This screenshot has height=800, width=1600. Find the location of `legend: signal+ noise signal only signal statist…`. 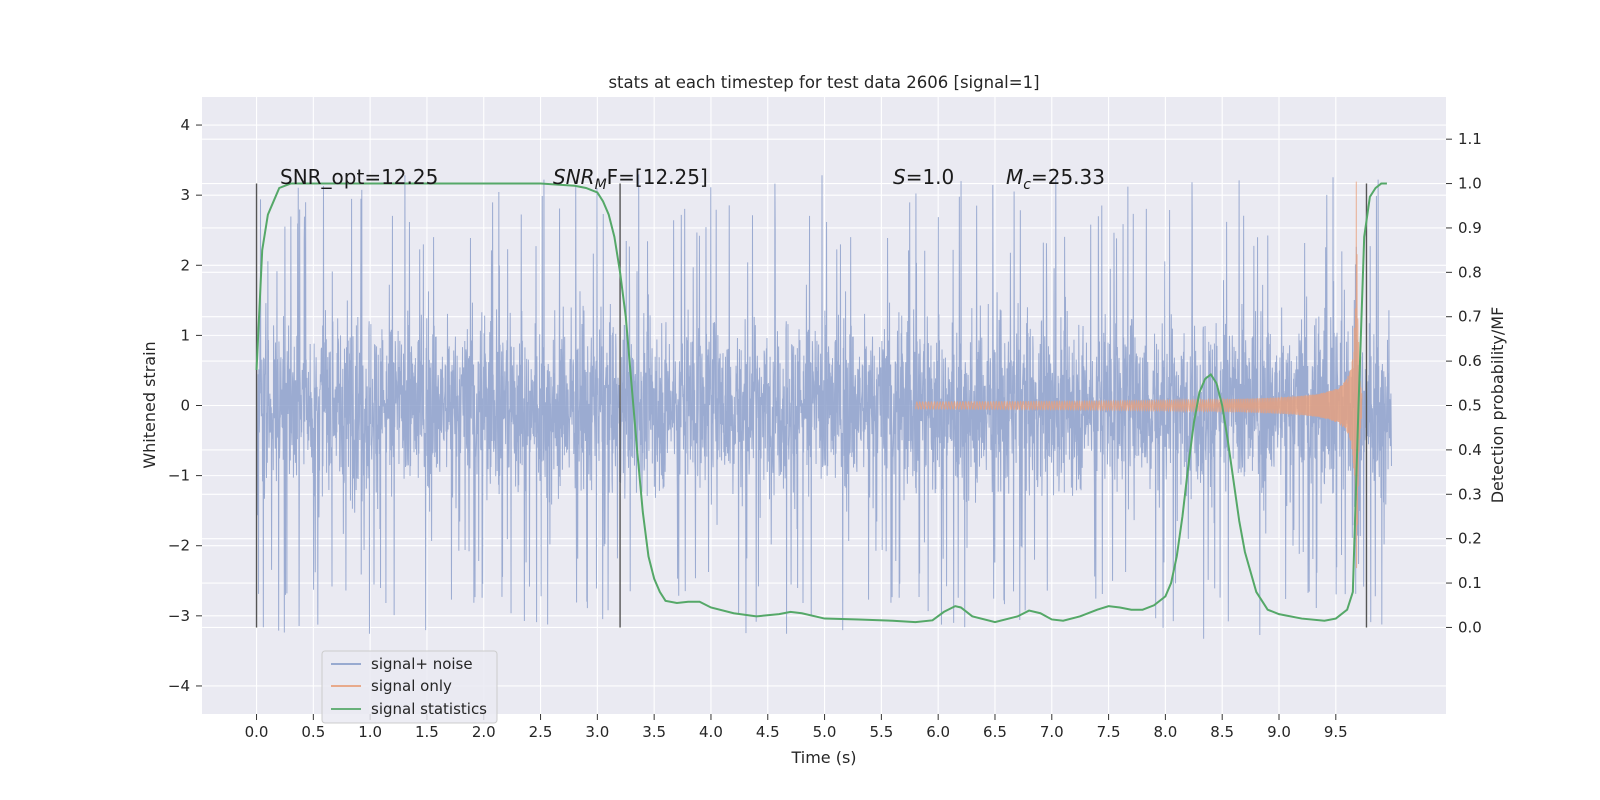

legend: signal+ noise signal only signal statist… is located at coordinates (409, 687).